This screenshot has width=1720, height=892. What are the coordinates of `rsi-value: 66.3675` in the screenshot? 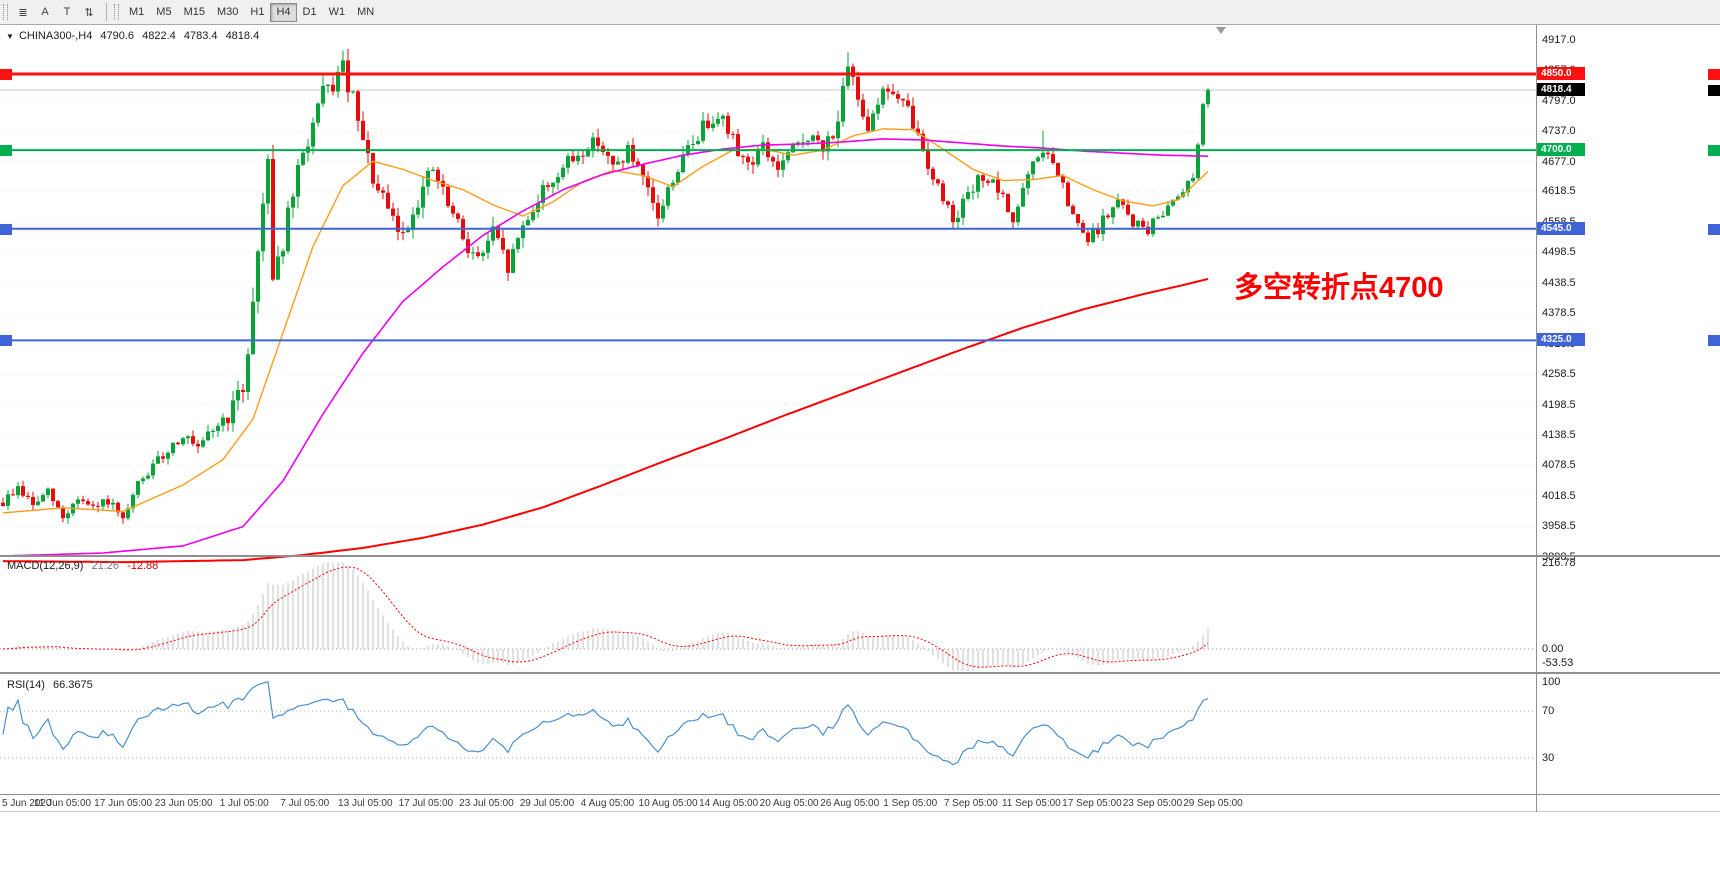 It's located at (72, 685).